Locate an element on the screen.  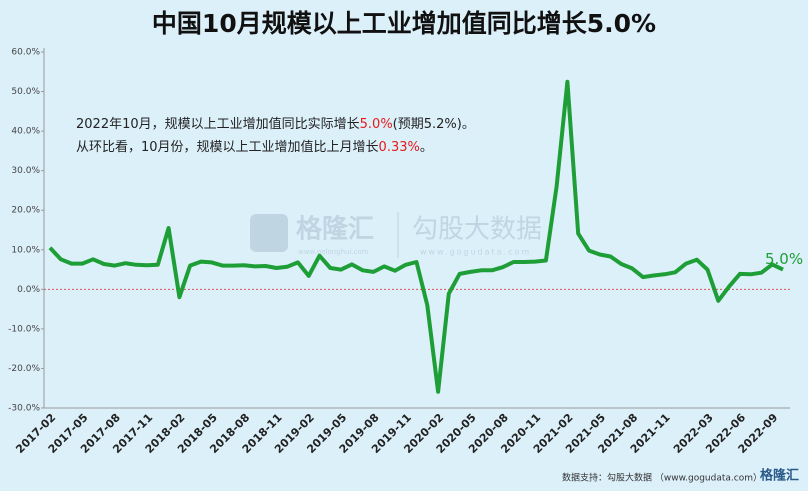
annotation-part: 0.33% is located at coordinates (399, 147).